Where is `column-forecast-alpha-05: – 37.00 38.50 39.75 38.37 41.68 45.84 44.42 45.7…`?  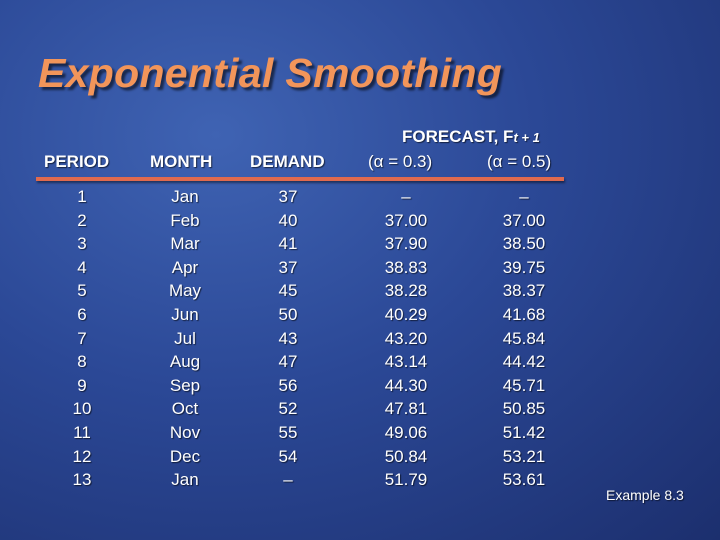 column-forecast-alpha-05: – 37.00 38.50 39.75 38.37 41.68 45.84 44.42 45.7… is located at coordinates (524, 338).